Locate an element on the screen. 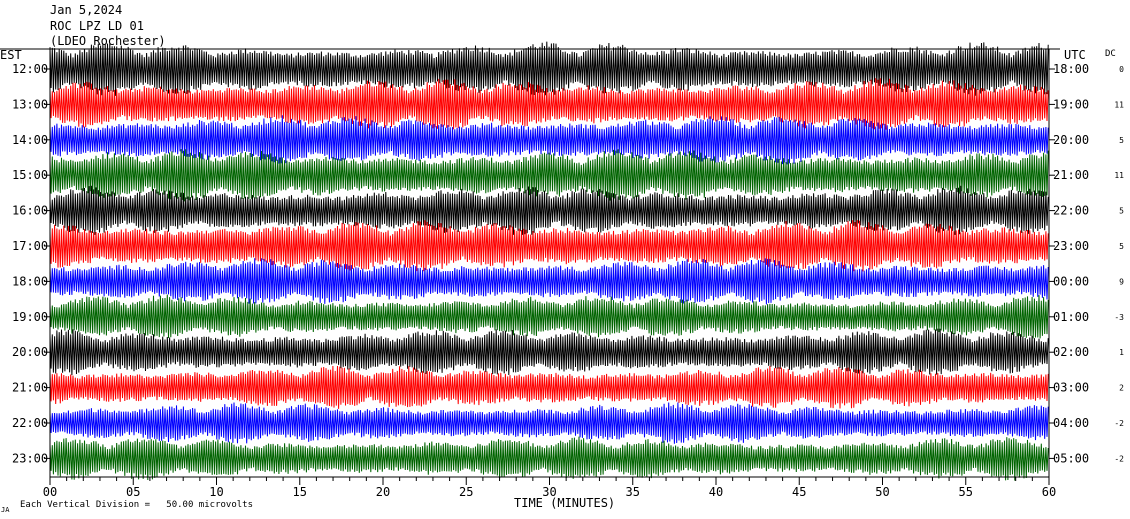 This screenshot has height=519, width=1130. utc-hour-label: 20:00 is located at coordinates (1071, 140).